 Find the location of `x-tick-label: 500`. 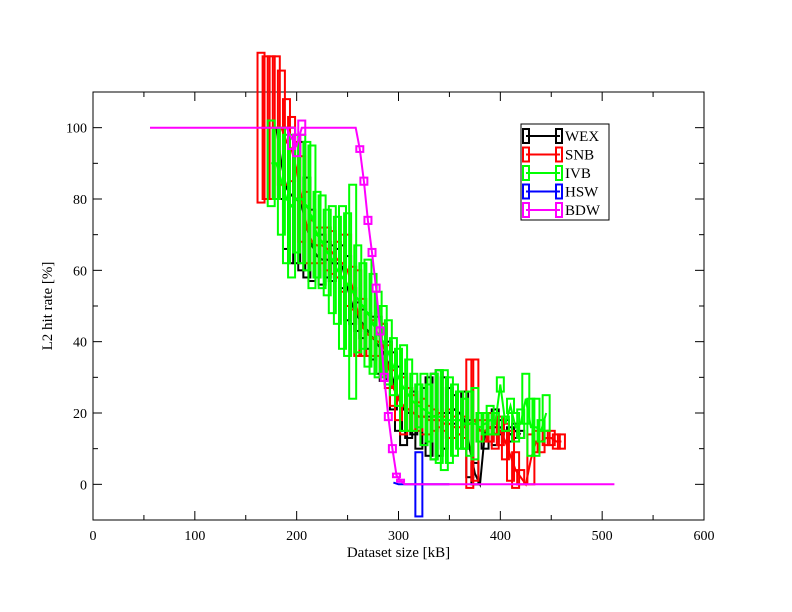

x-tick-label: 500 is located at coordinates (602, 536).